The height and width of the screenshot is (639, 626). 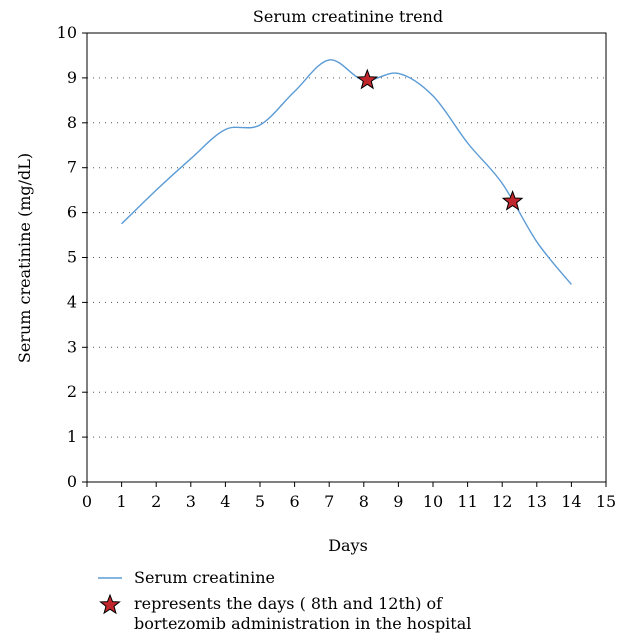 I want to click on legend-line-label: Serum creatinine, so click(x=204, y=577).